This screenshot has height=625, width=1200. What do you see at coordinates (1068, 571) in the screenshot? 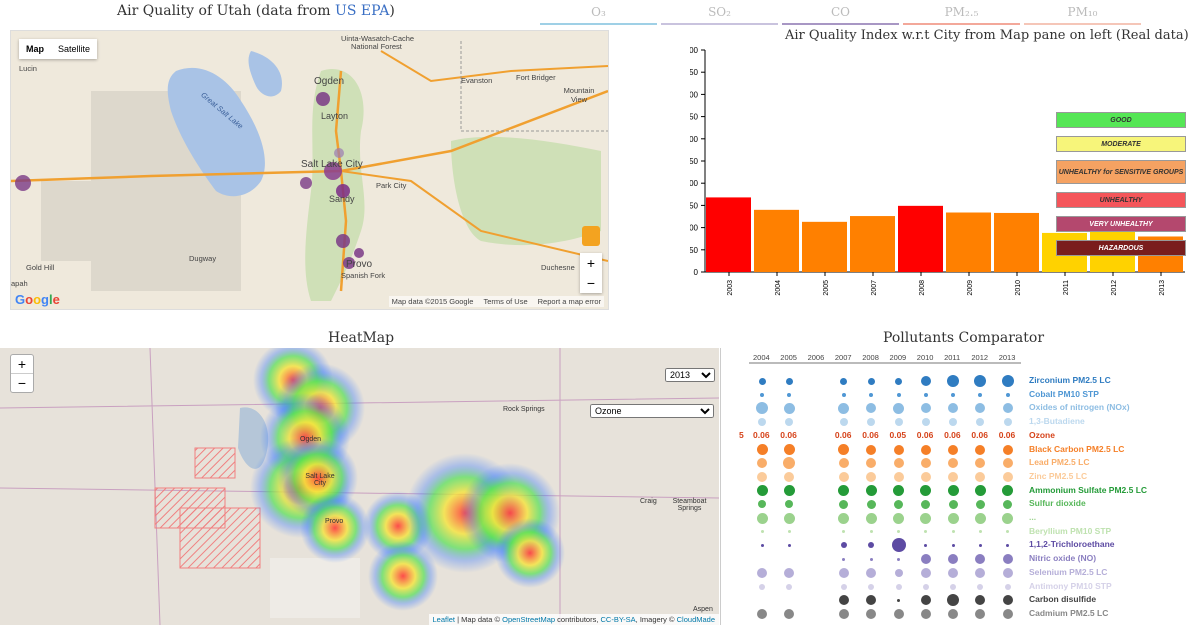
I see `pollutant-label: Selenium PM2.5 LC` at bounding box center [1068, 571].